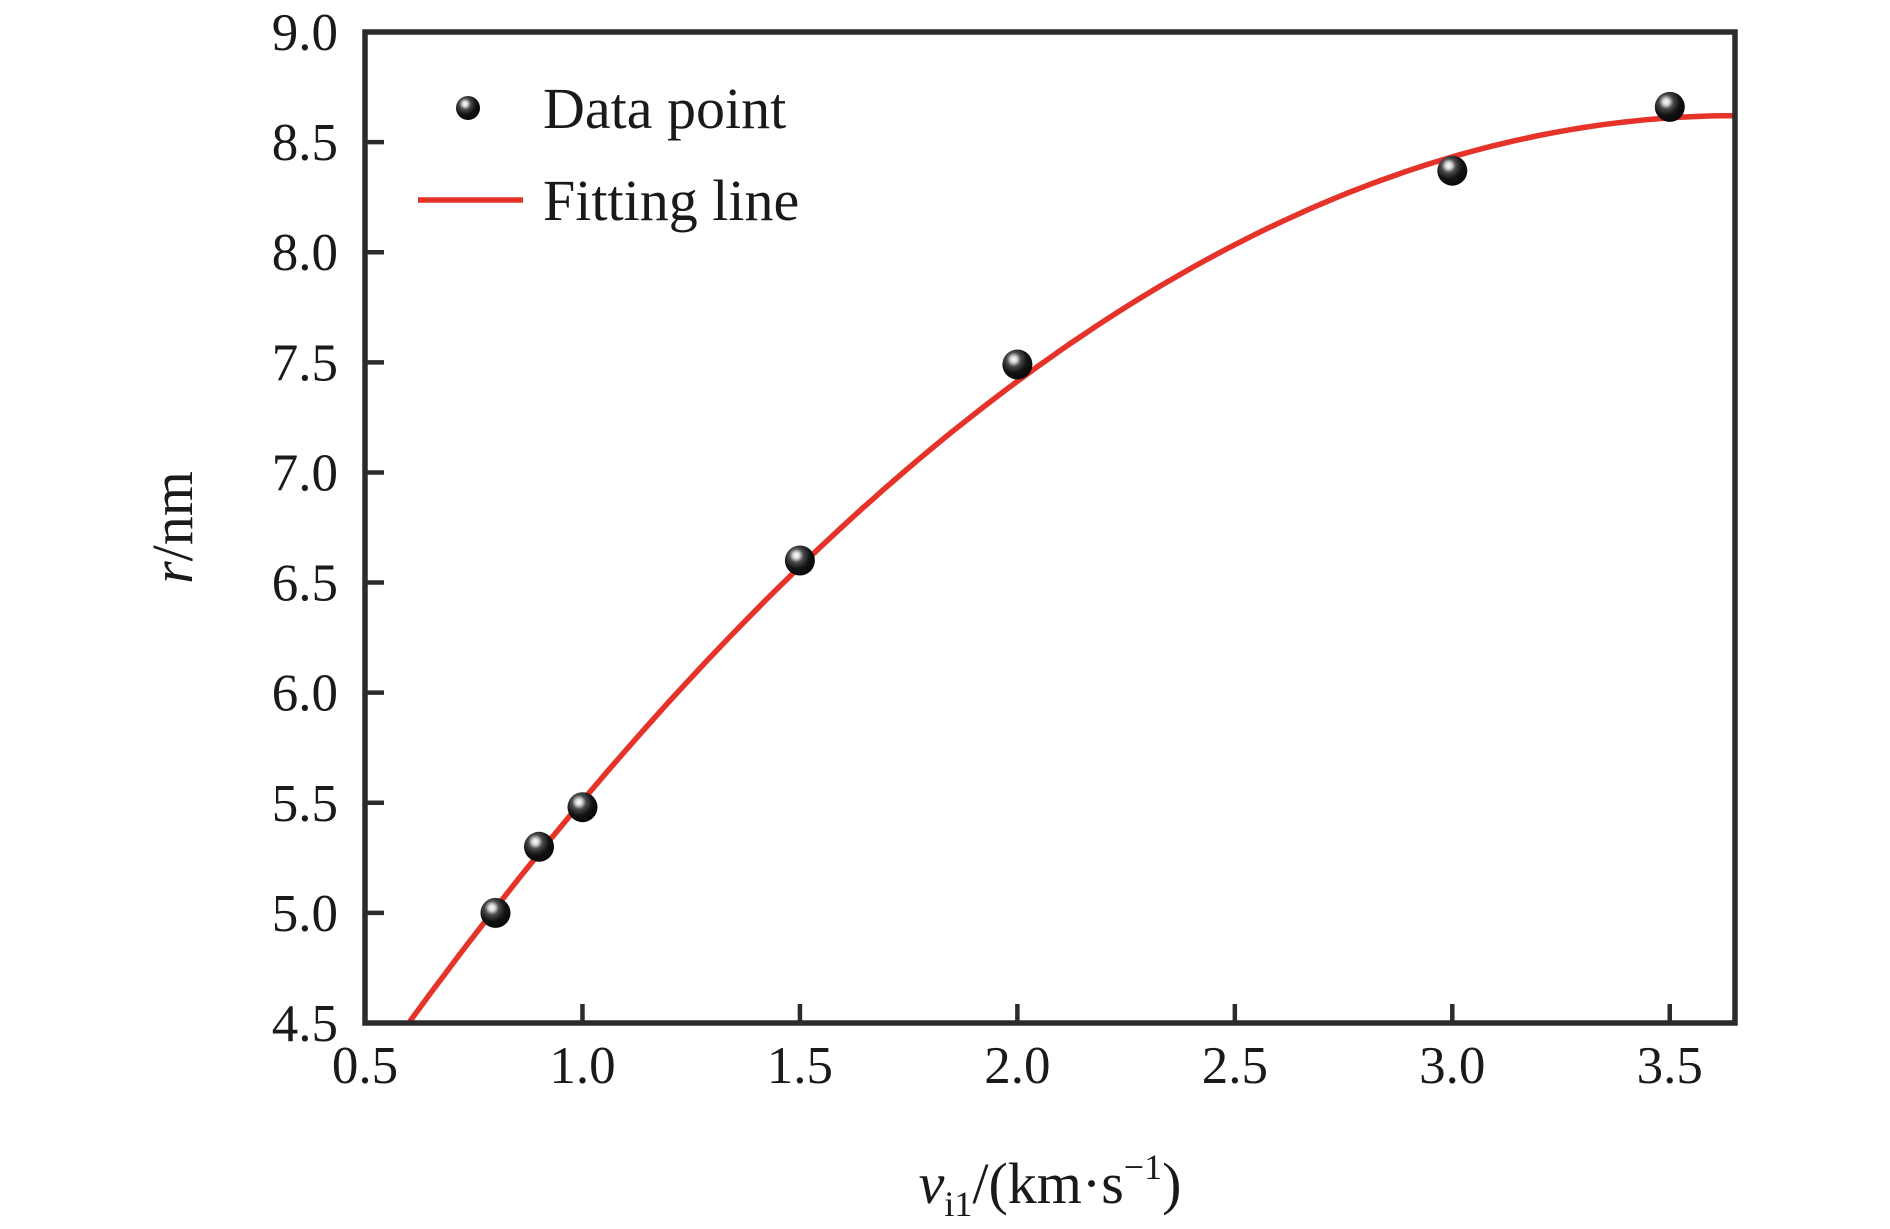 This screenshot has height=1229, width=1890. Describe the element at coordinates (468, 108) in the screenshot. I see `legend-sphere-icon` at that location.